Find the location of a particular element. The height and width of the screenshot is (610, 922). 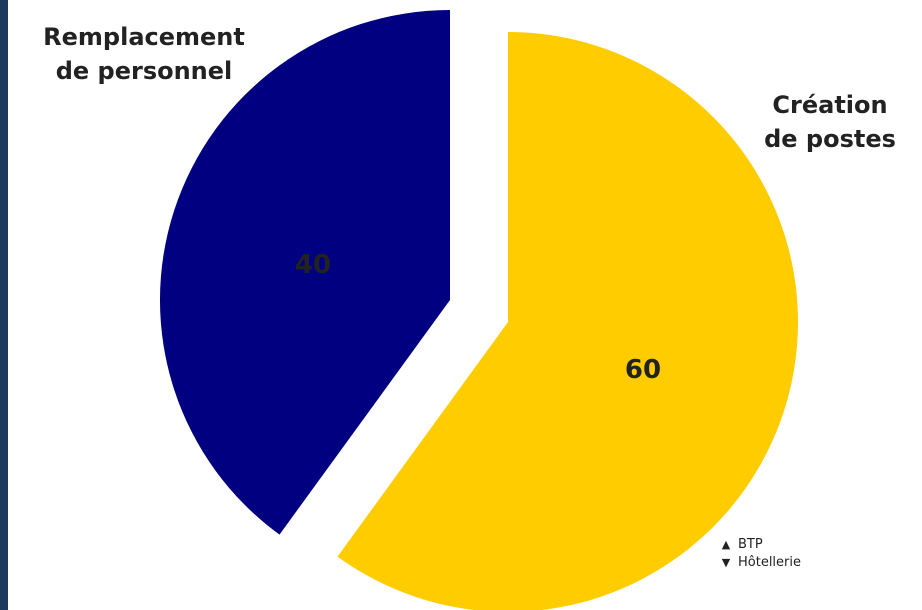

category-label-creation: Création de postes is located at coordinates (830, 122).